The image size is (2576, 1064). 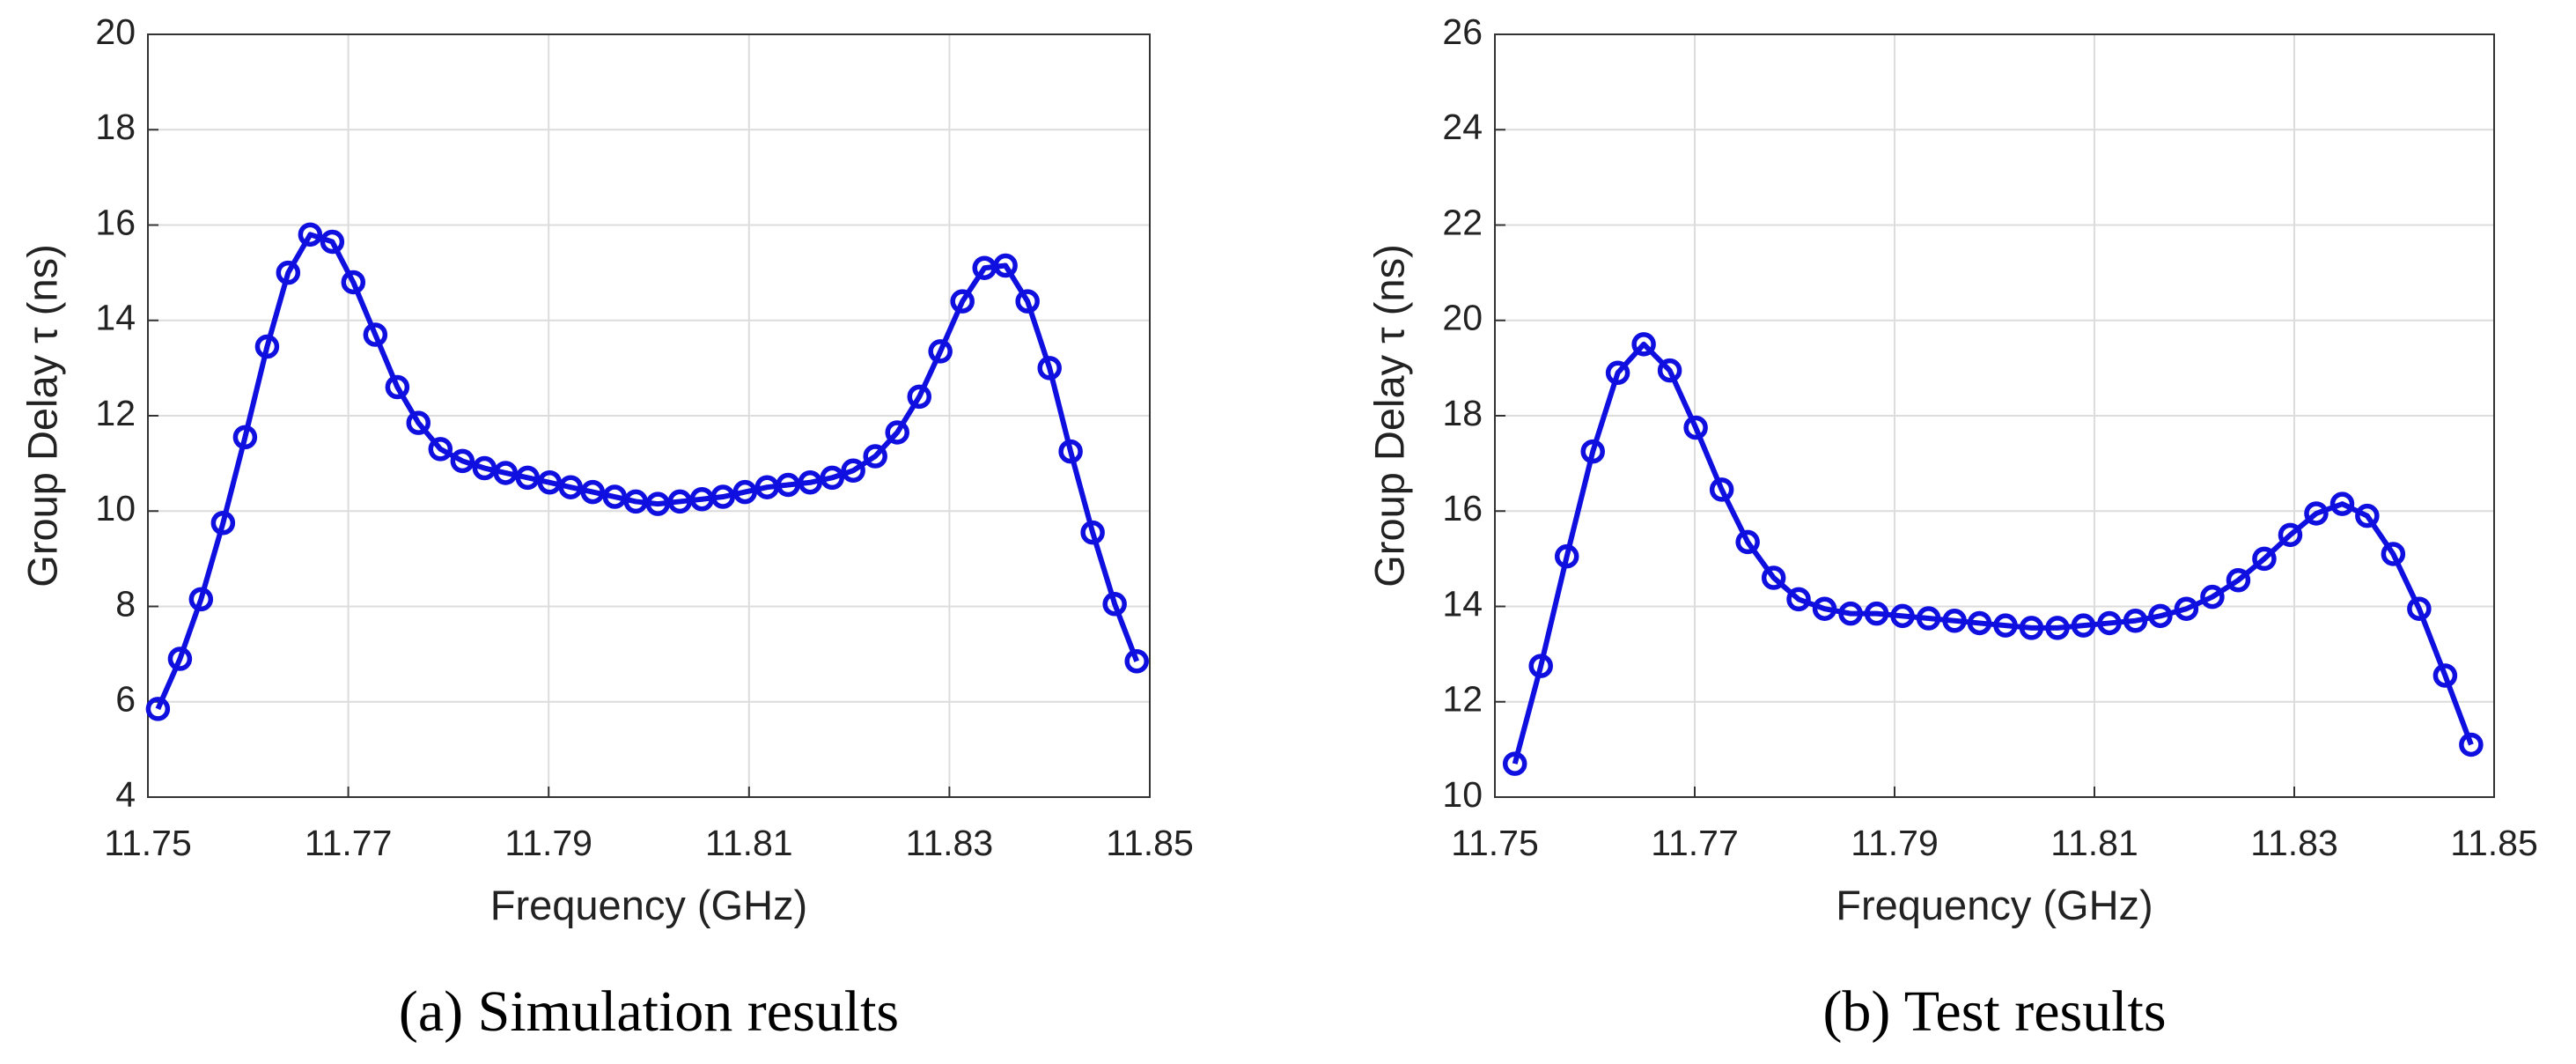 What do you see at coordinates (648, 905) in the screenshot?
I see `x-axis-label: Frequency (GHz)` at bounding box center [648, 905].